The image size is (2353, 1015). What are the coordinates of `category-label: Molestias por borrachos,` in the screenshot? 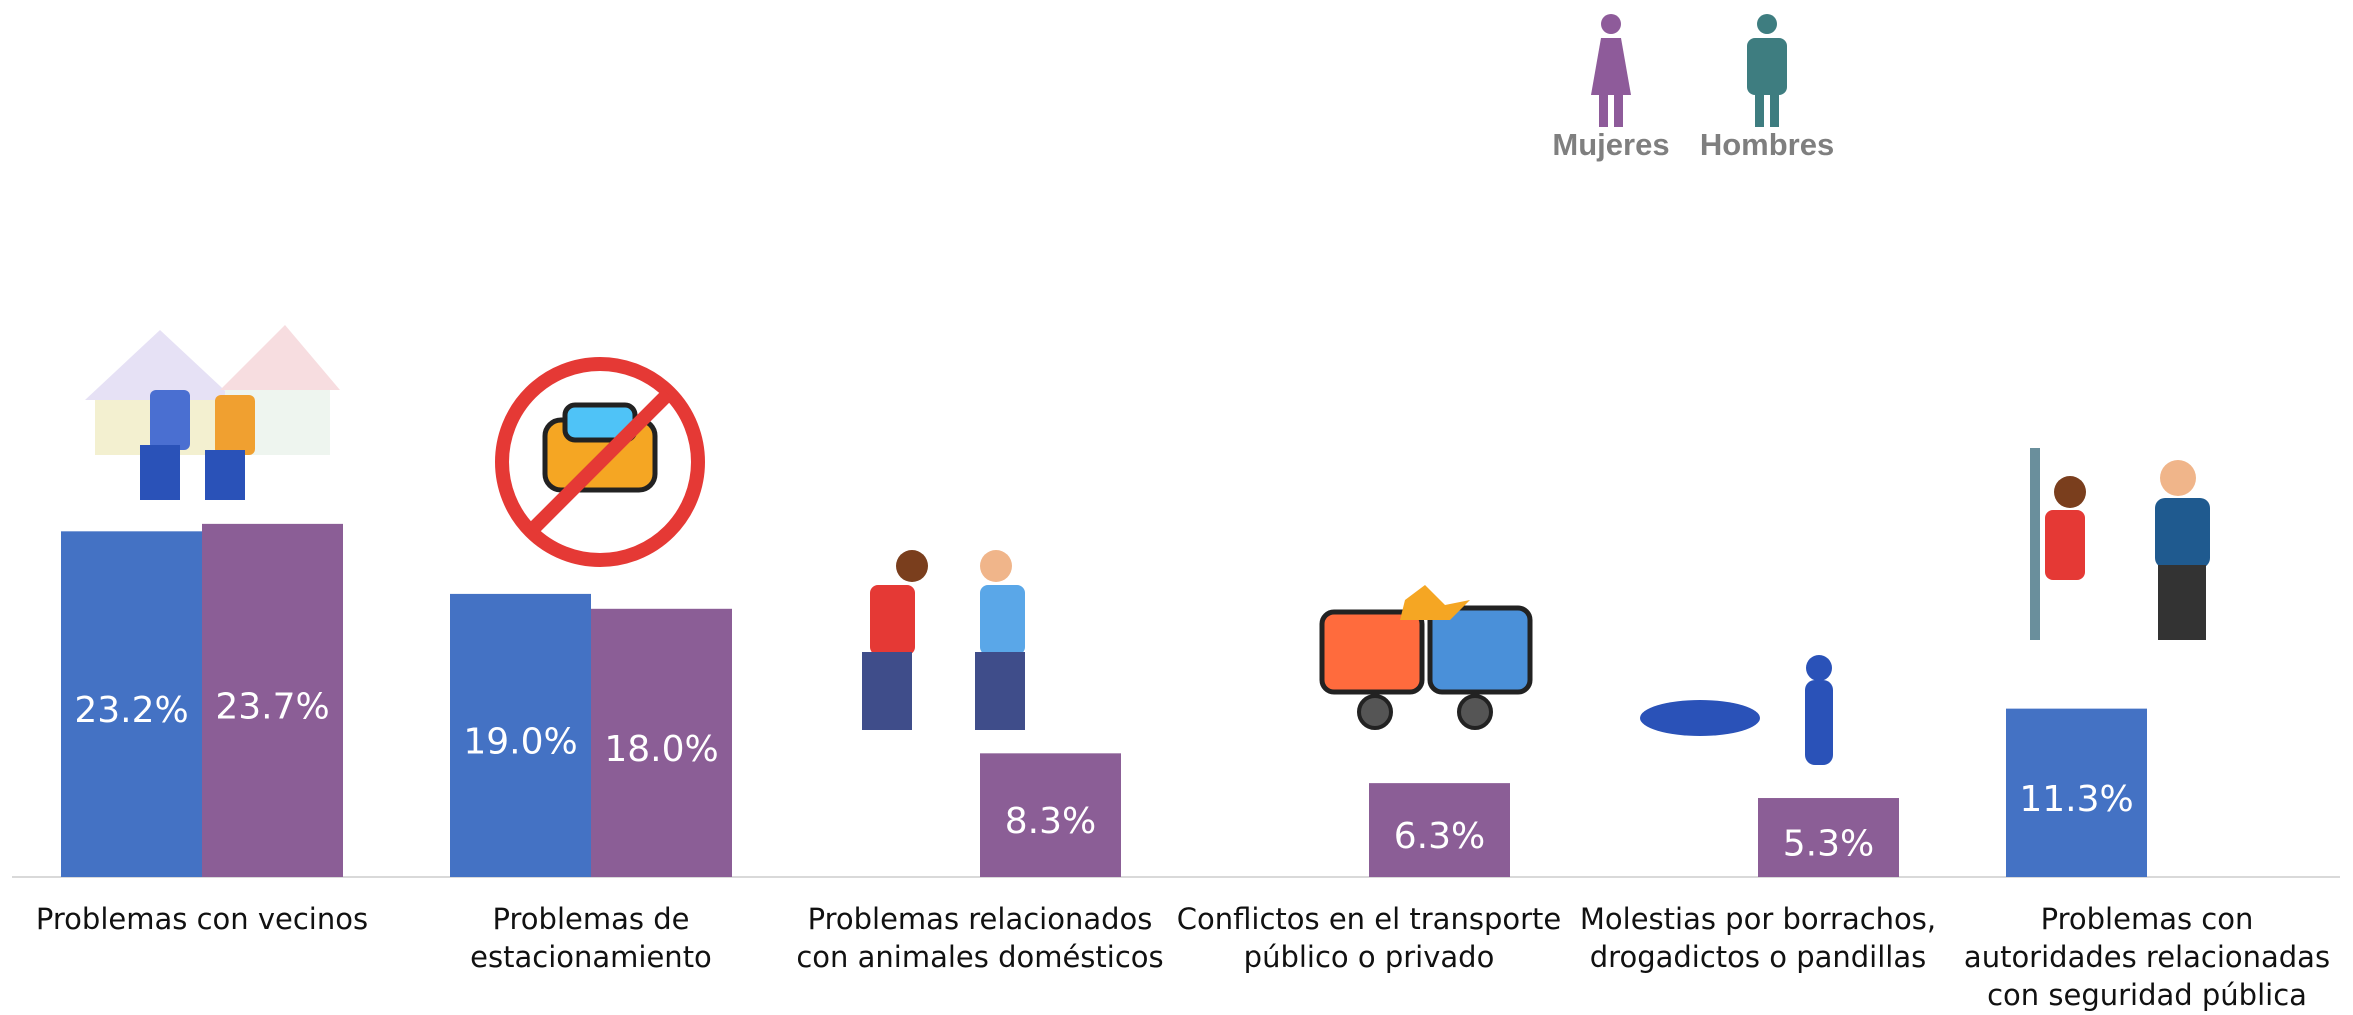 It's located at (1758, 919).